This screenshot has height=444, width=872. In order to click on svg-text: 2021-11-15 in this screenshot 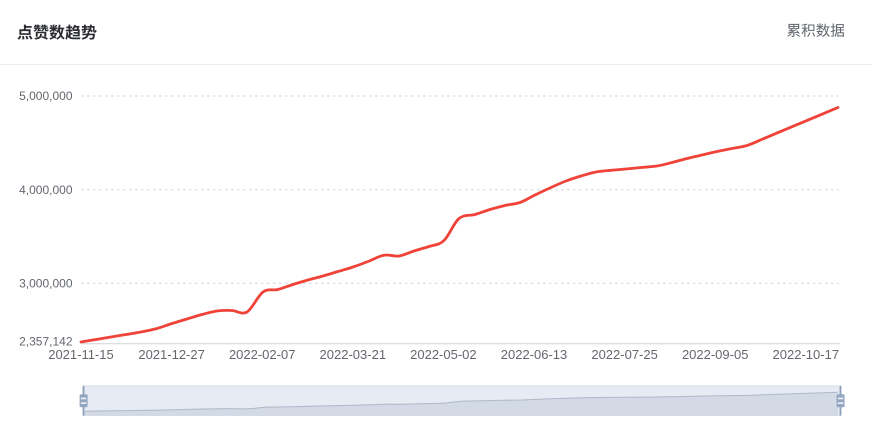, I will do `click(81, 354)`.